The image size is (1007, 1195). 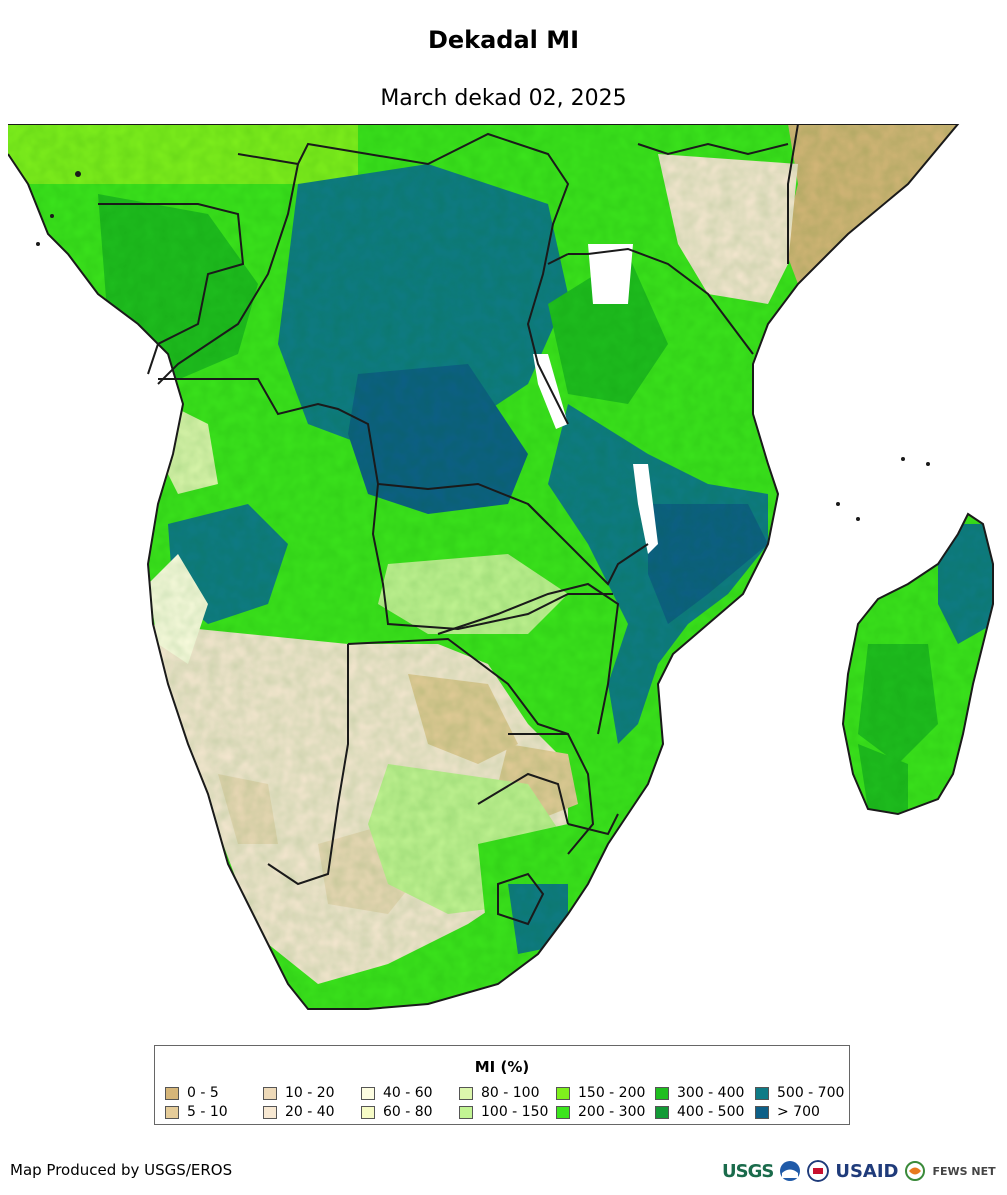 I want to click on legend-item: 5 - 10, so click(x=196, y=1112).